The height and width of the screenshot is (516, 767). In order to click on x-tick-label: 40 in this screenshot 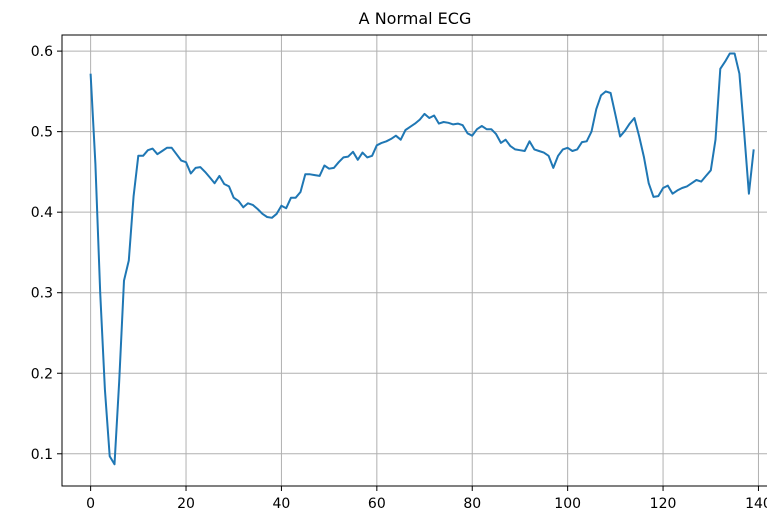, I will do `click(282, 504)`.